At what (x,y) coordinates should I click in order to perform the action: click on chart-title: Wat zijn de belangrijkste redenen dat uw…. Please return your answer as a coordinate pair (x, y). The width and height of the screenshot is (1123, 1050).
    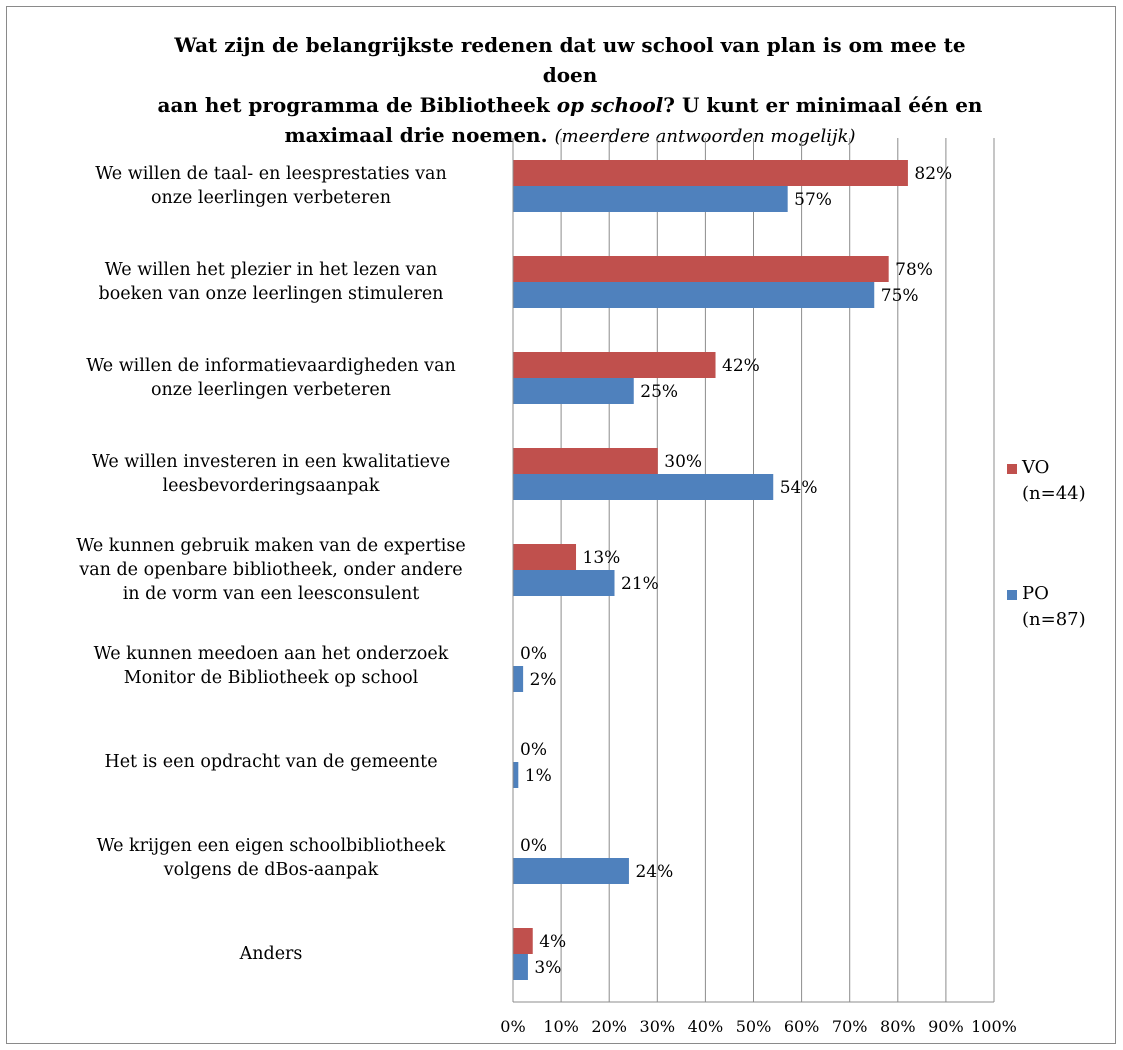
    Looking at the image, I should click on (570, 91).